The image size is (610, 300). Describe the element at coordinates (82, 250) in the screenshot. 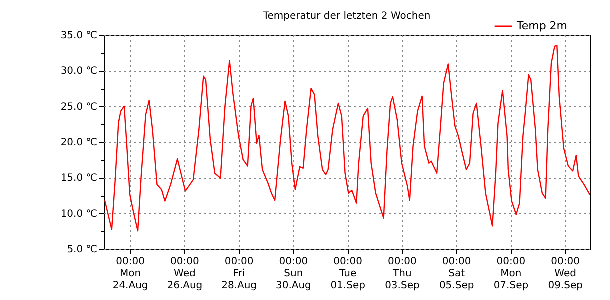

I see `y-tick-label: 5.0 ℃` at that location.